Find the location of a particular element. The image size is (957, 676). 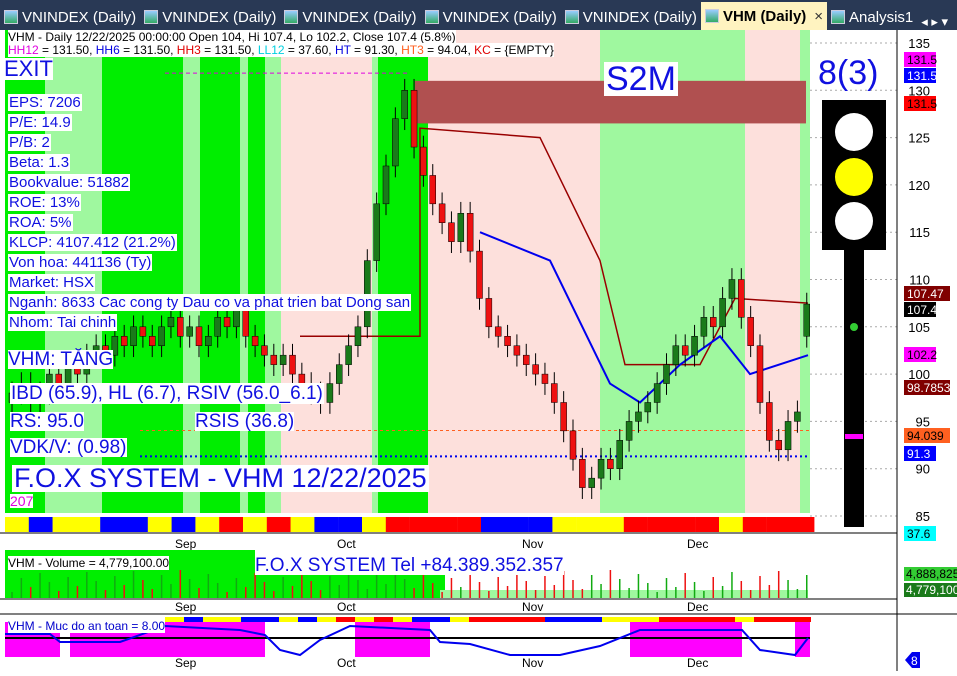

level-value: = 91.30, is located at coordinates (376, 50).